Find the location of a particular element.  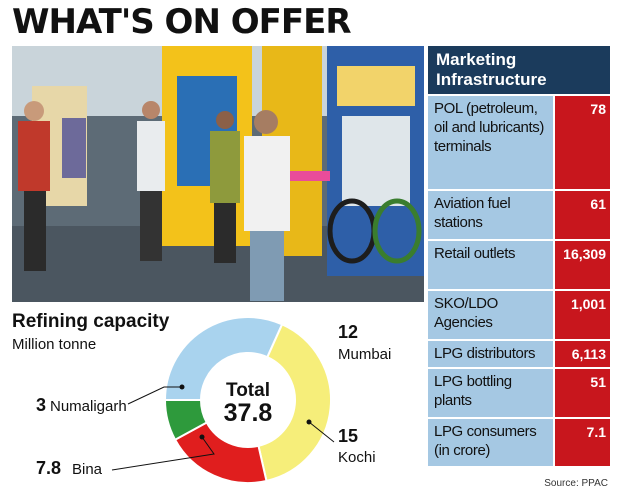

row-label: Aviation fuel stations is located at coordinates (490, 215).